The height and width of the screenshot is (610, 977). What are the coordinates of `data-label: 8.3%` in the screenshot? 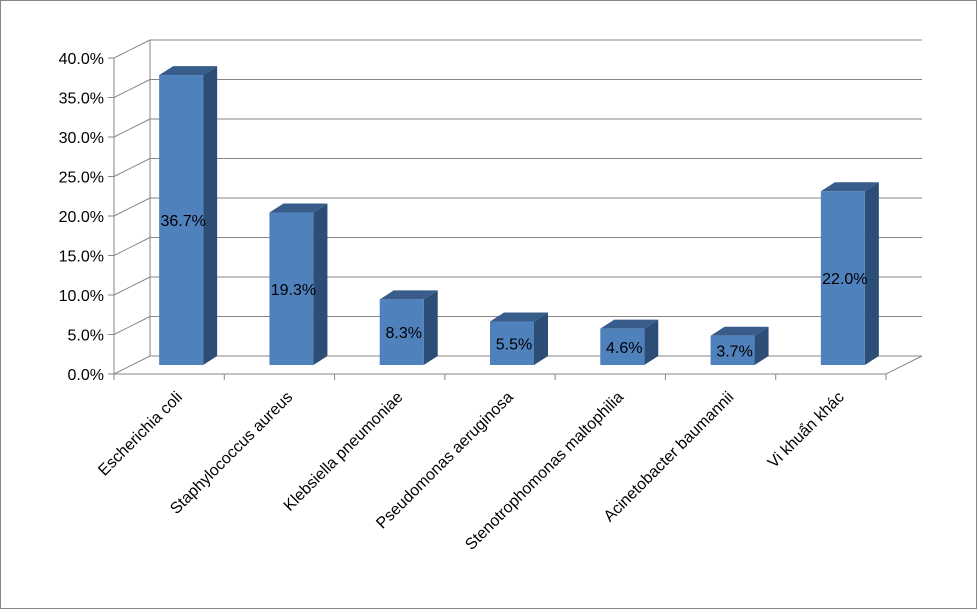 It's located at (403, 333).